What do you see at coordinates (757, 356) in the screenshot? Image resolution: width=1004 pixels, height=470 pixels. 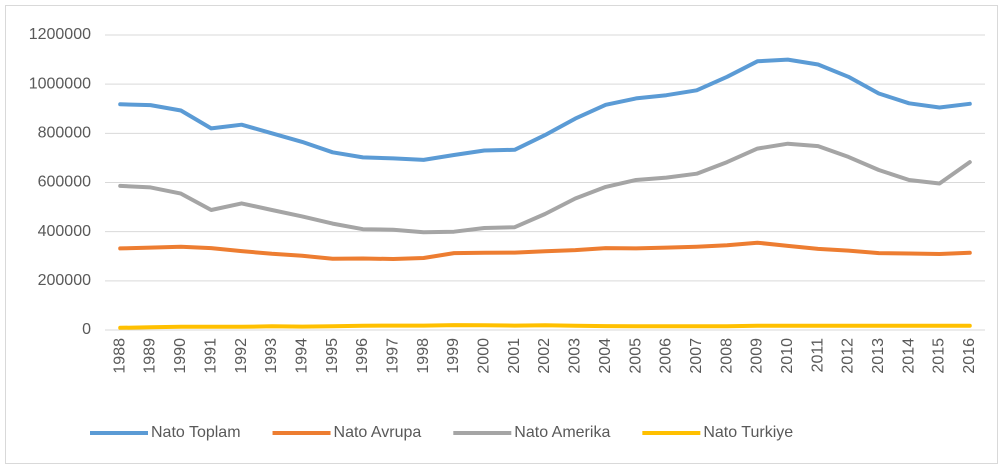 I see `x-tick-label: 2009` at bounding box center [757, 356].